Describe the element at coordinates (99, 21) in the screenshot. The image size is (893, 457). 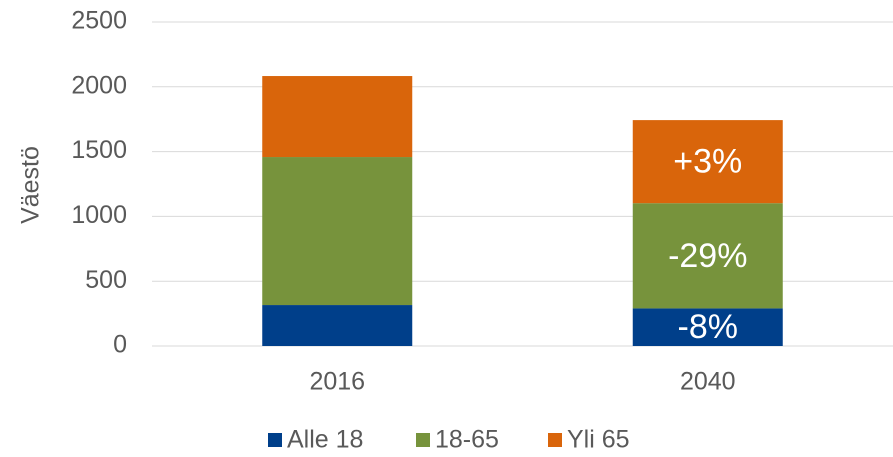
I see `y-tick-label: 2500` at that location.